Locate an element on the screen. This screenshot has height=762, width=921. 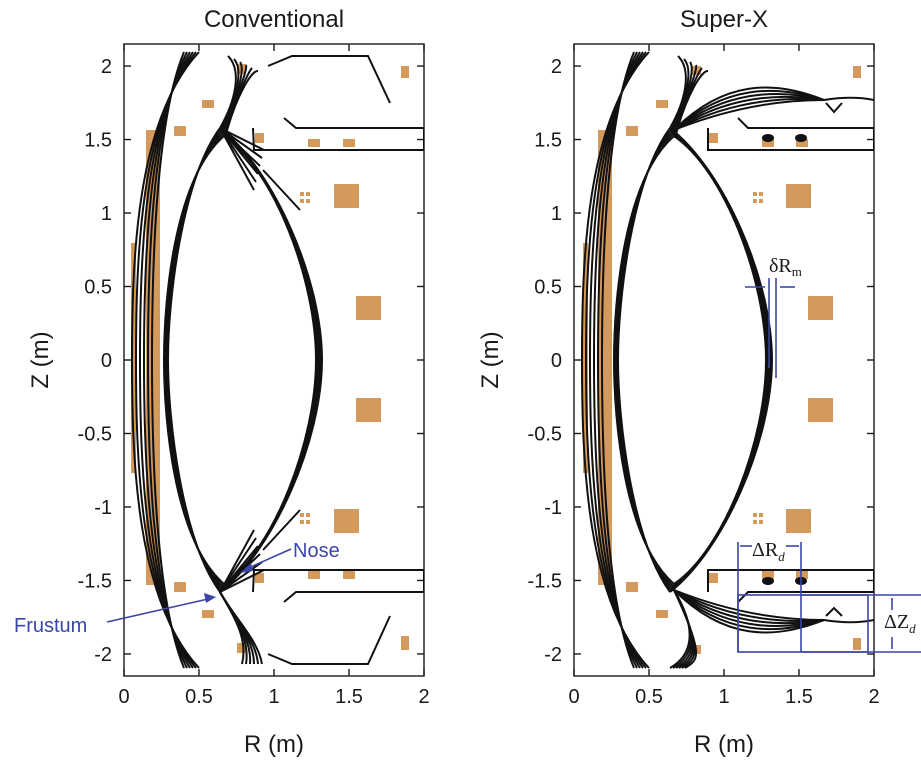
y-tick-label: -2 is located at coordinates (103, 655).